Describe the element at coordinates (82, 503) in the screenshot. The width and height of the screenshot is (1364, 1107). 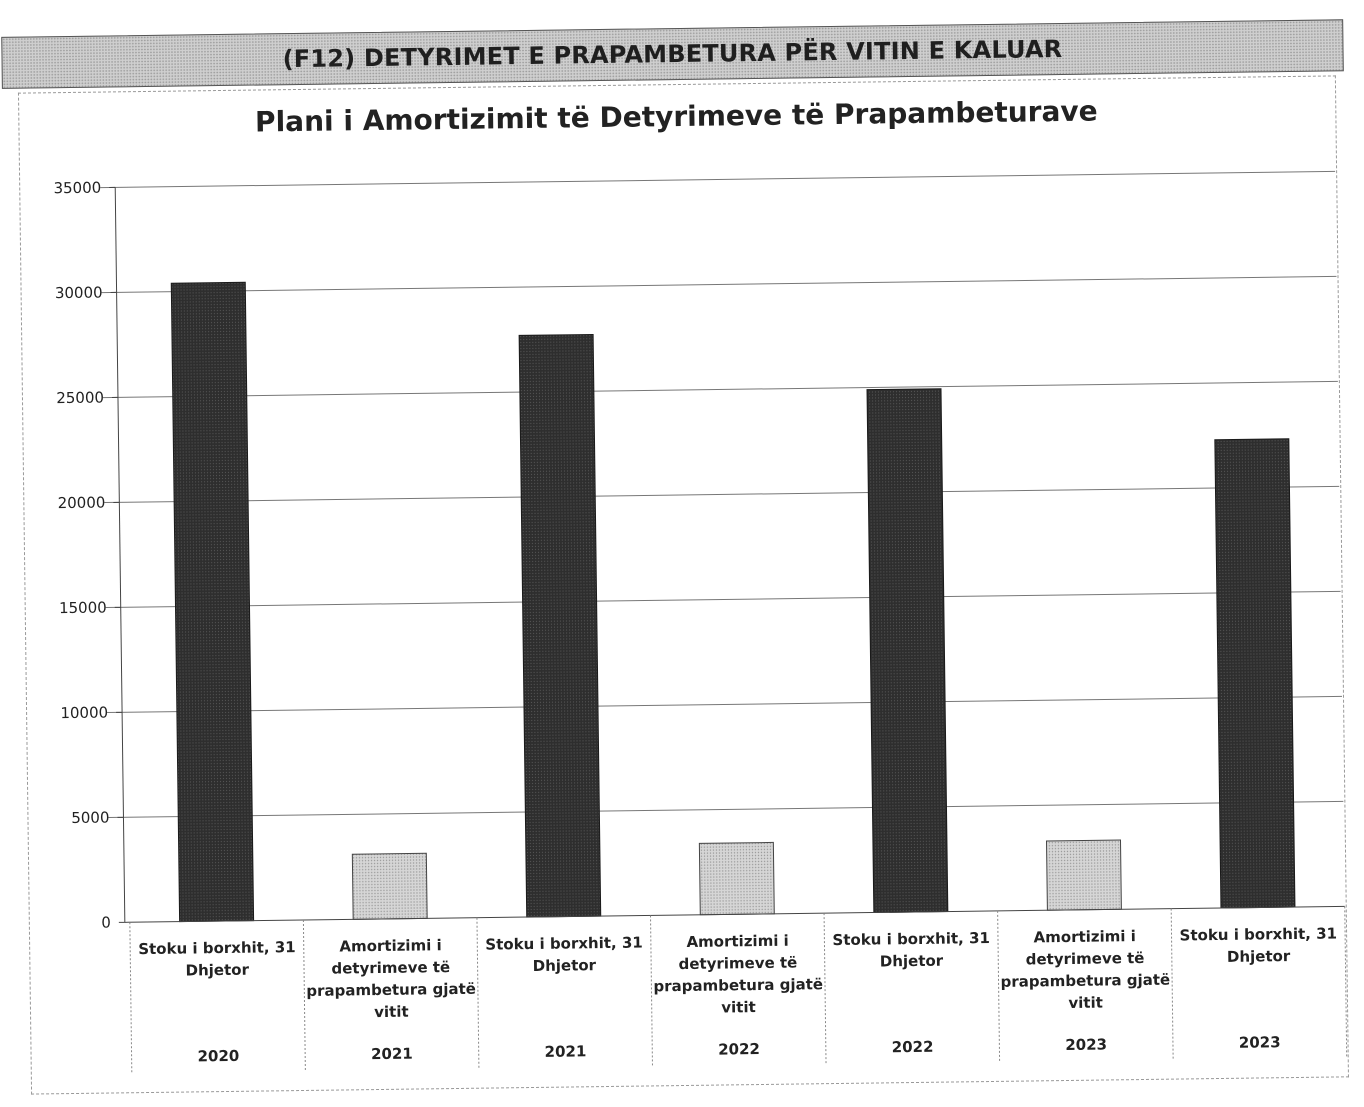
I see `y-tick-label: 20000` at that location.